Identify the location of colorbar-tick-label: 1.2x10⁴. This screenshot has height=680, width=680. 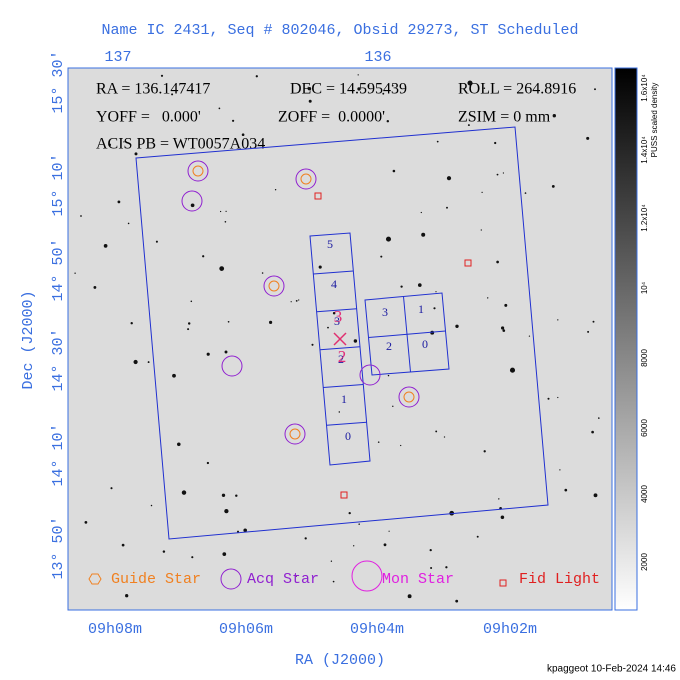
(644, 218).